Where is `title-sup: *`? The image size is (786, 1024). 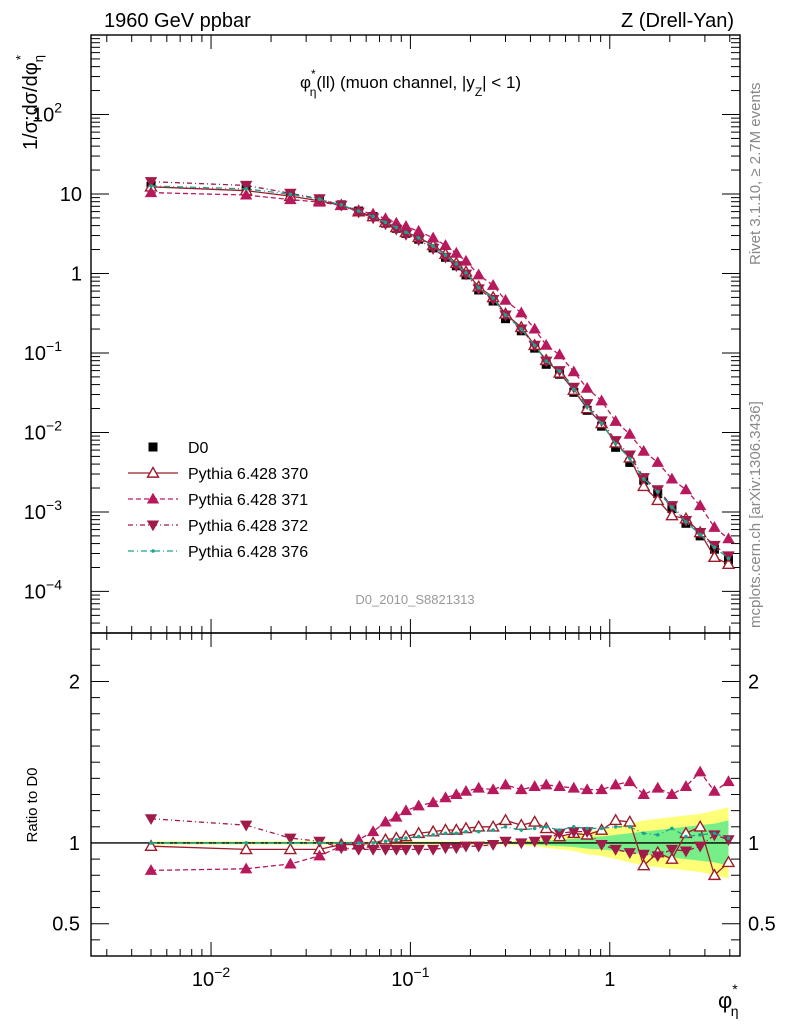 title-sup: * is located at coordinates (313, 74).